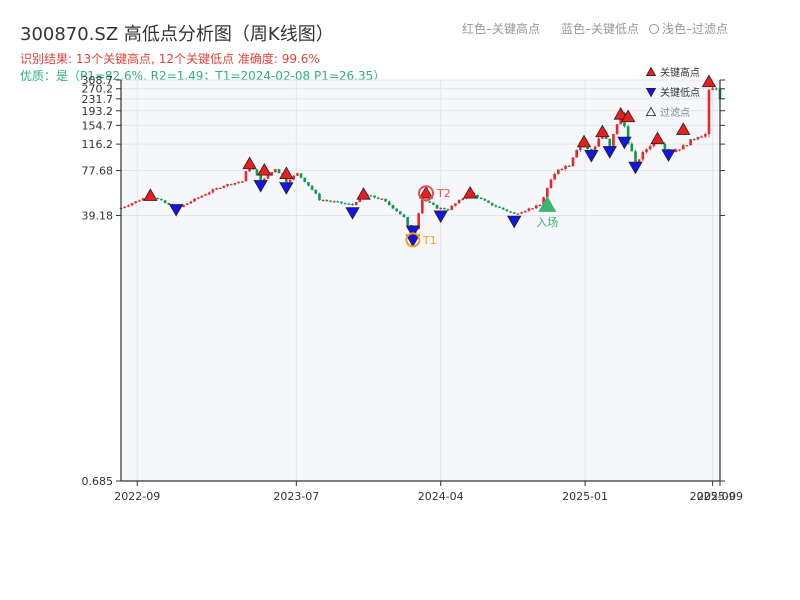  What do you see at coordinates (654, 29) in the screenshot?
I see `light-circle-icon` at bounding box center [654, 29].